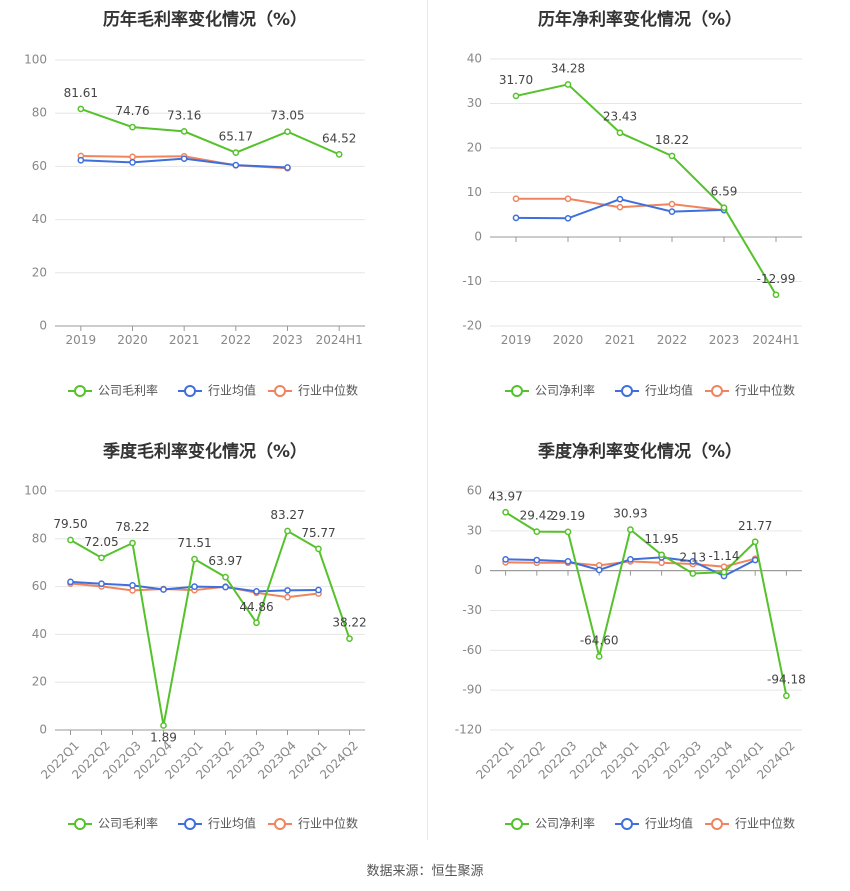 The height and width of the screenshot is (891, 850). What do you see at coordinates (537, 516) in the screenshot?
I see `data-label: 29.42` at bounding box center [537, 516].